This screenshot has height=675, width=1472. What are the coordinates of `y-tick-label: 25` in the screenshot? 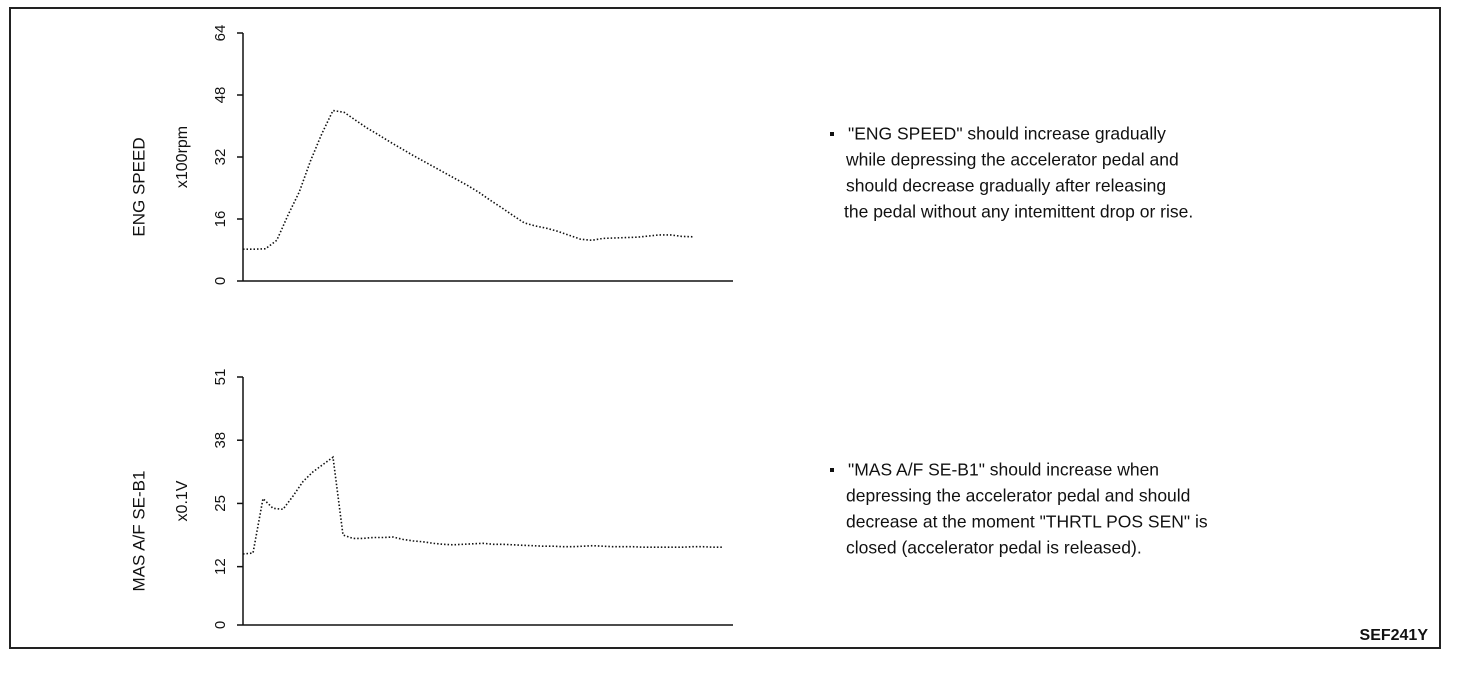 It's located at (220, 503).